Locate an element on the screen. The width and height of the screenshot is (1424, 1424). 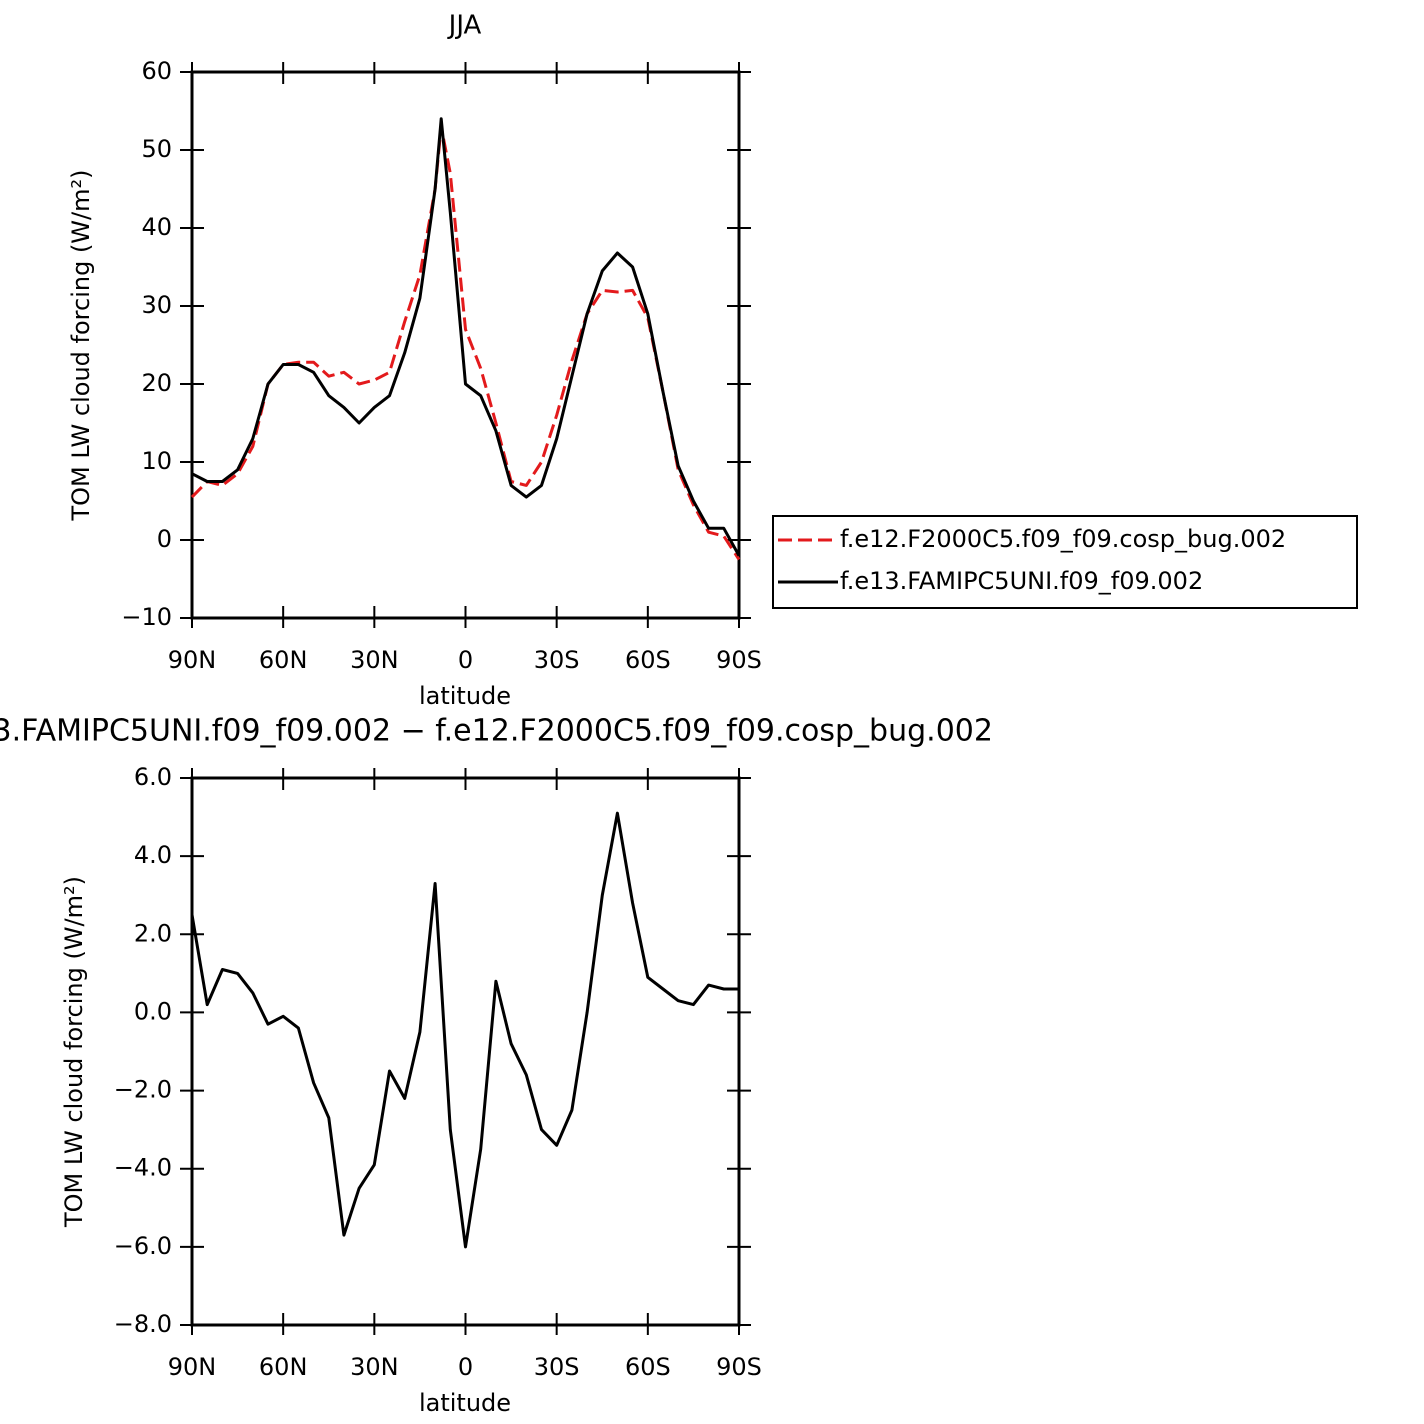
y-tick-label: 40 is located at coordinates (156, 227).